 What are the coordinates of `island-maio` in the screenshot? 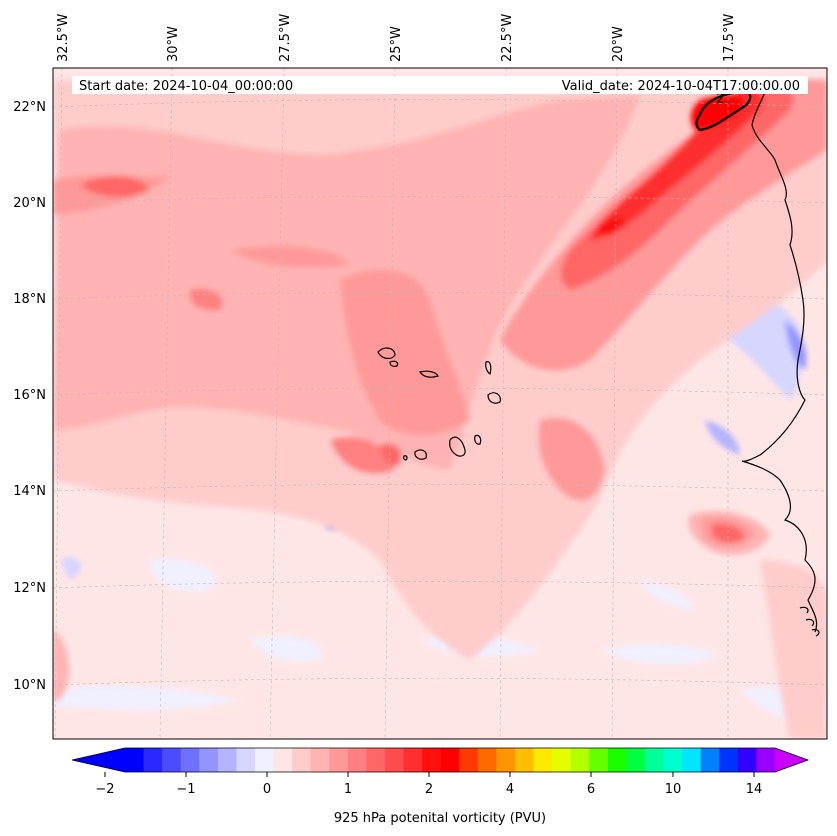 It's located at (478, 439).